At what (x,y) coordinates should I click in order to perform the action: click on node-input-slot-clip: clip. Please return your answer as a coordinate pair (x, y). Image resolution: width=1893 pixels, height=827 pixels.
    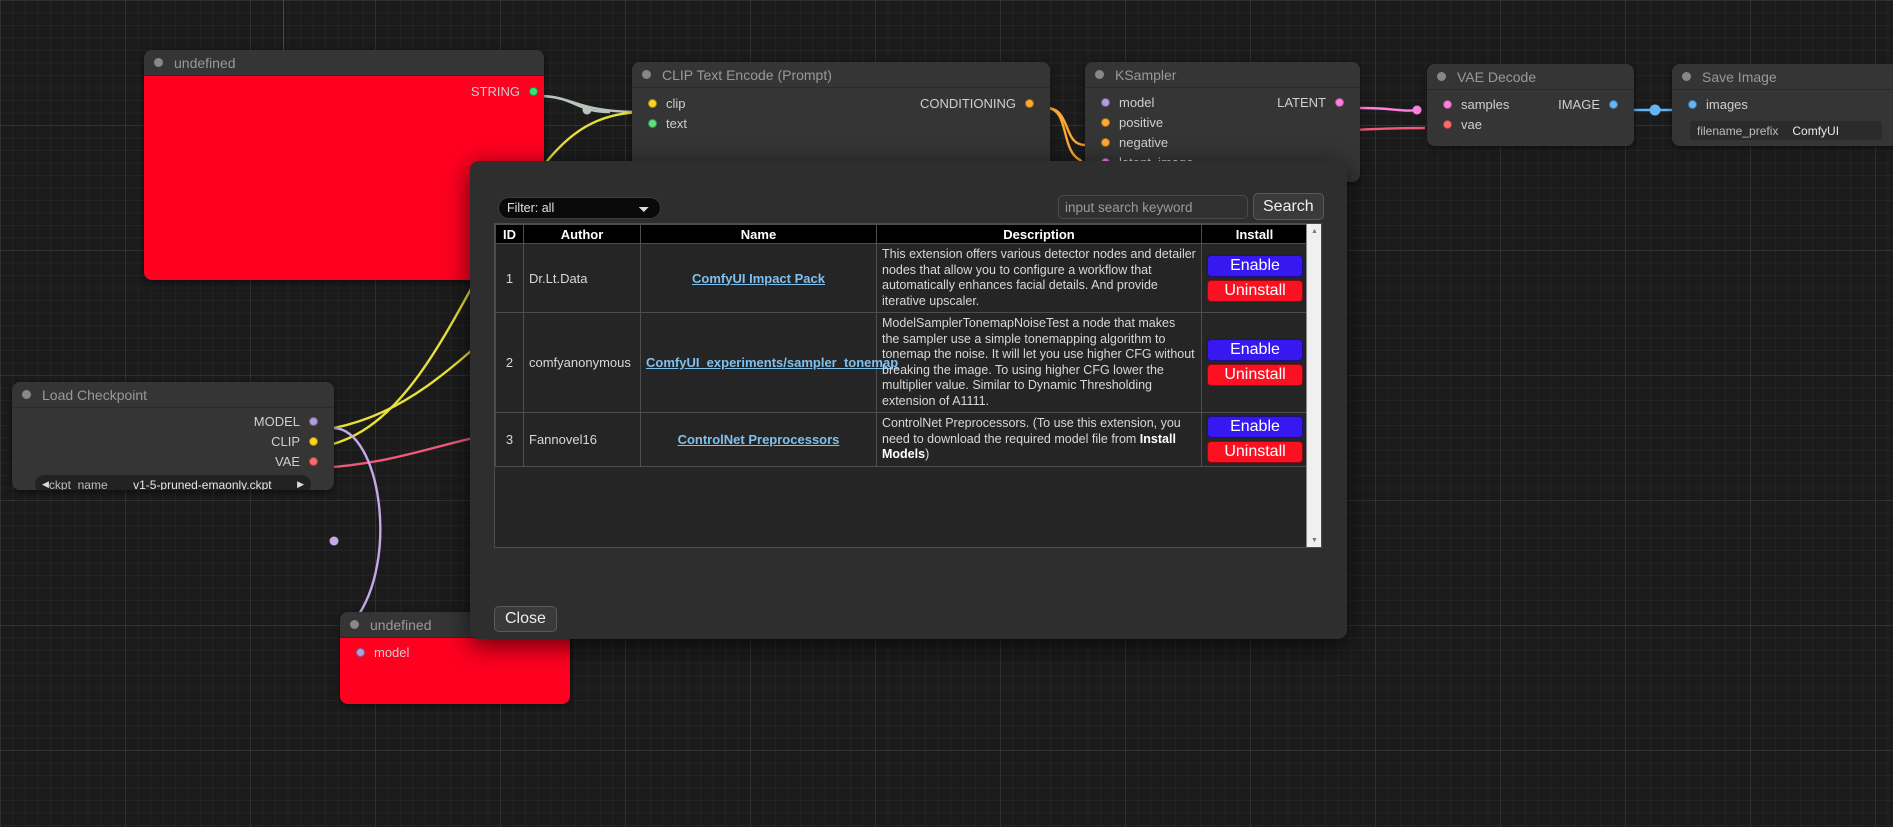
    Looking at the image, I should click on (669, 103).